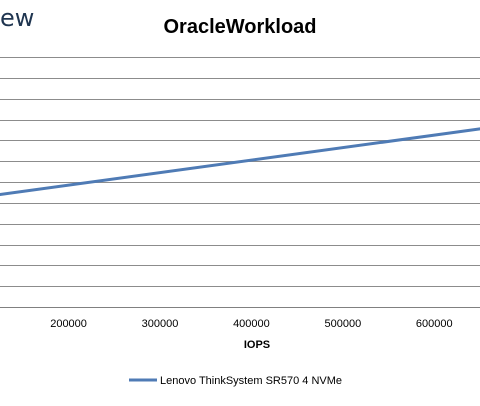 The height and width of the screenshot is (406, 480). I want to click on x-tick-label: 200000, so click(68, 324).